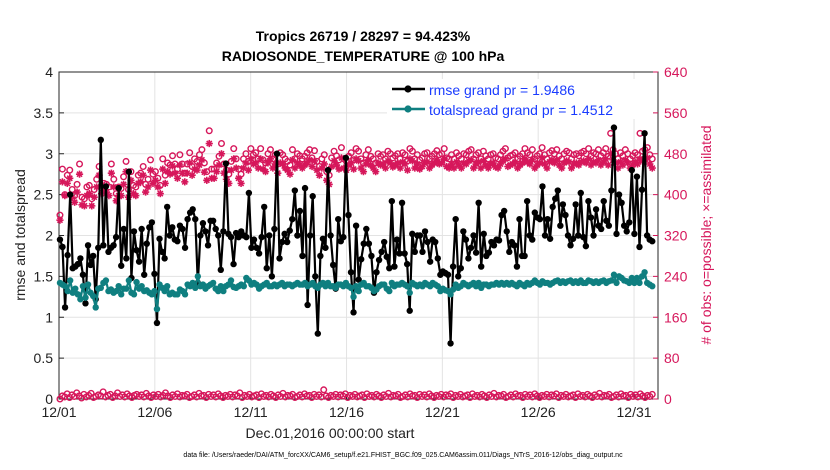 This screenshot has width=830, height=470. I want to click on y-tick-label-left: 3.5, so click(44, 113).